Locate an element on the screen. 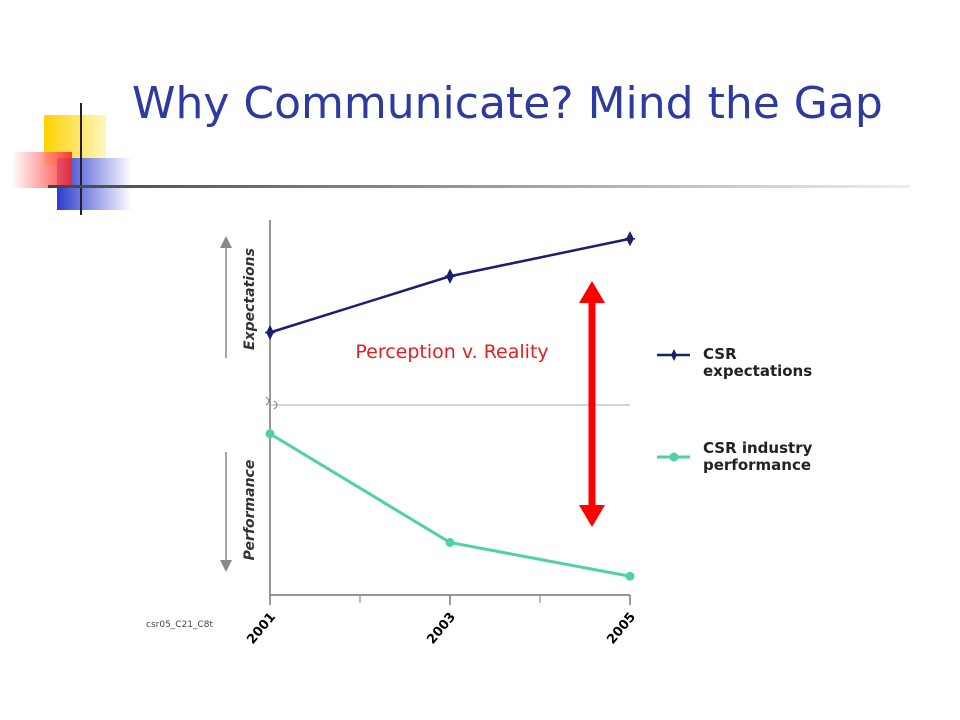 This screenshot has height=720, width=960. legend-label: CSR expectations is located at coordinates (758, 362).